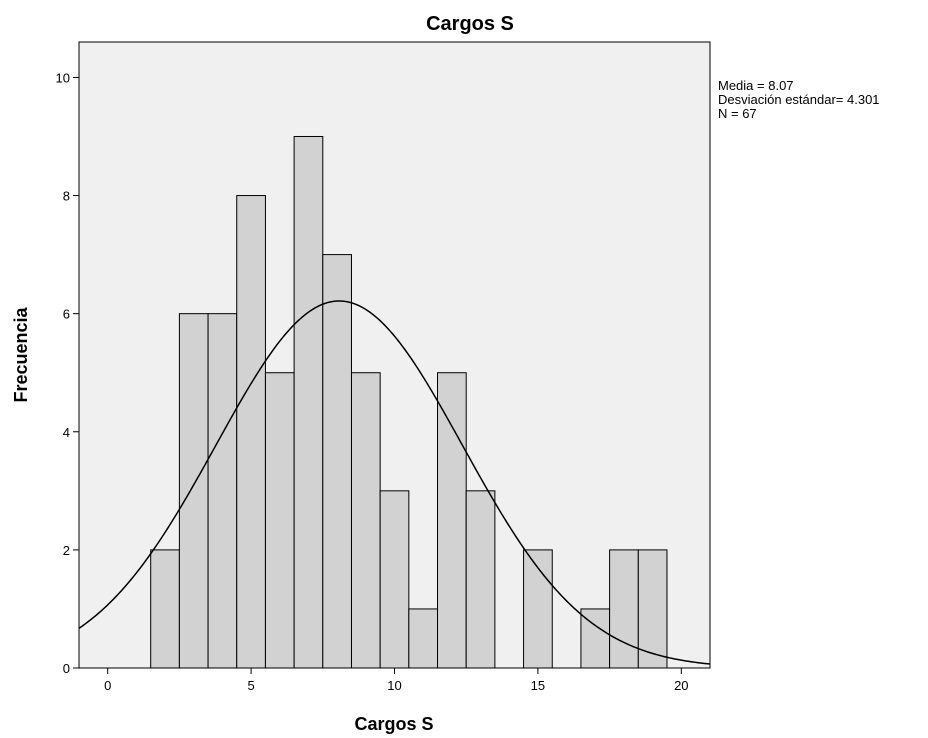 The image size is (928, 738). What do you see at coordinates (63, 77) in the screenshot?
I see `y-tick-label: 10` at bounding box center [63, 77].